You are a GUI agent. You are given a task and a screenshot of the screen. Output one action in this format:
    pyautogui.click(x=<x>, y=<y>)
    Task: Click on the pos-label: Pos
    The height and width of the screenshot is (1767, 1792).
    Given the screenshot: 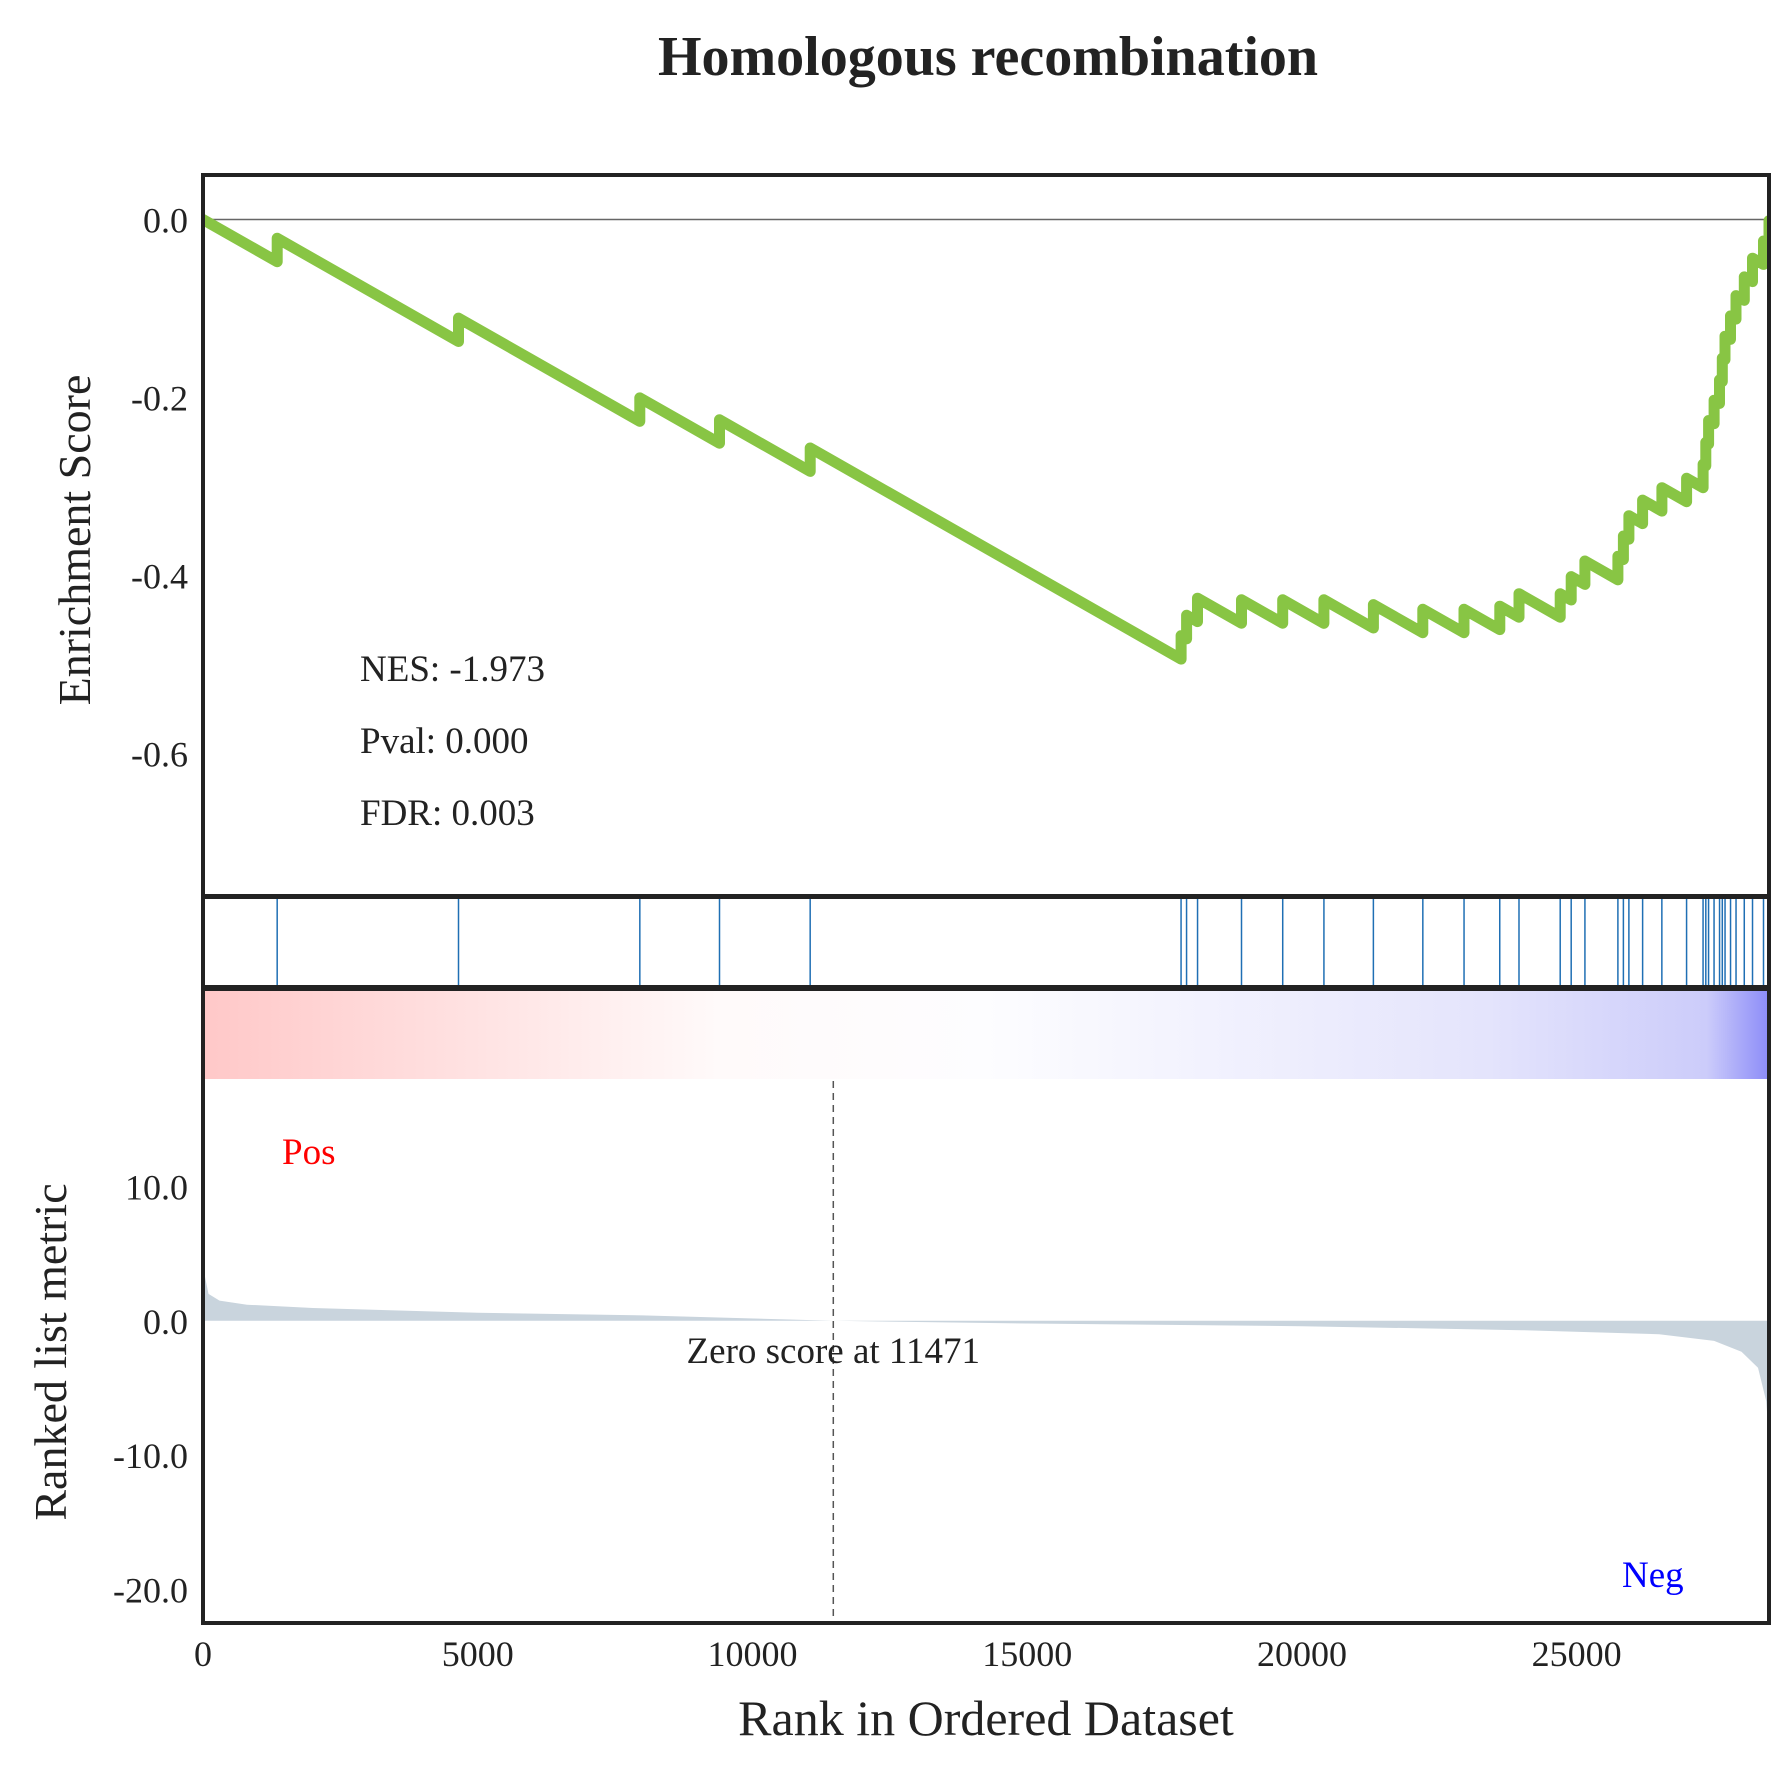 What is the action you would take?
    pyautogui.click(x=308, y=1152)
    